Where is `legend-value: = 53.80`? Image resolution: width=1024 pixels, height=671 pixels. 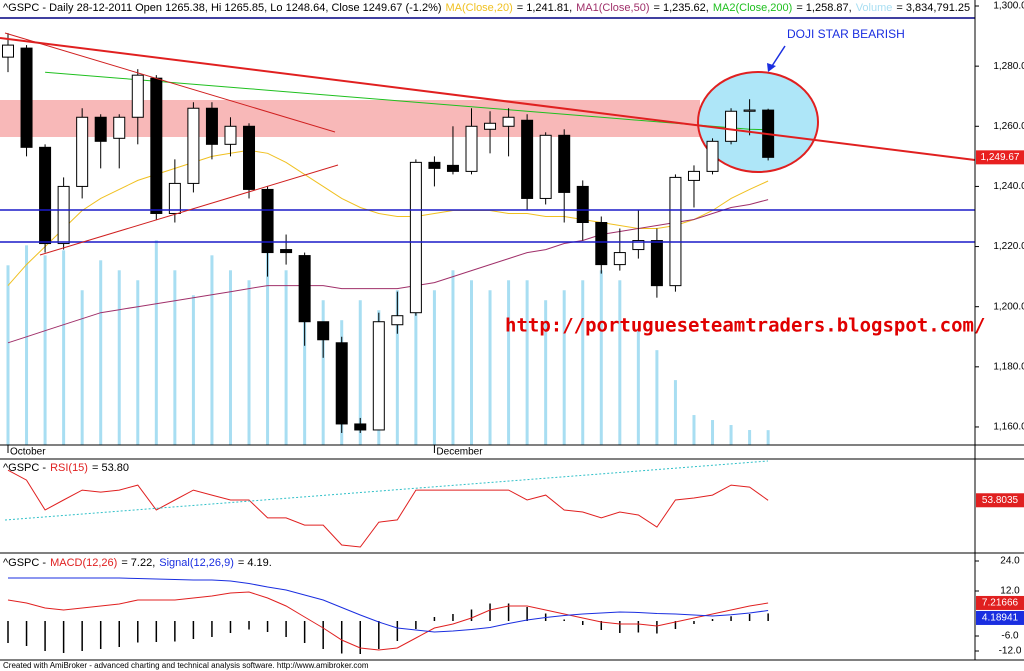 legend-value: = 53.80 is located at coordinates (110, 468).